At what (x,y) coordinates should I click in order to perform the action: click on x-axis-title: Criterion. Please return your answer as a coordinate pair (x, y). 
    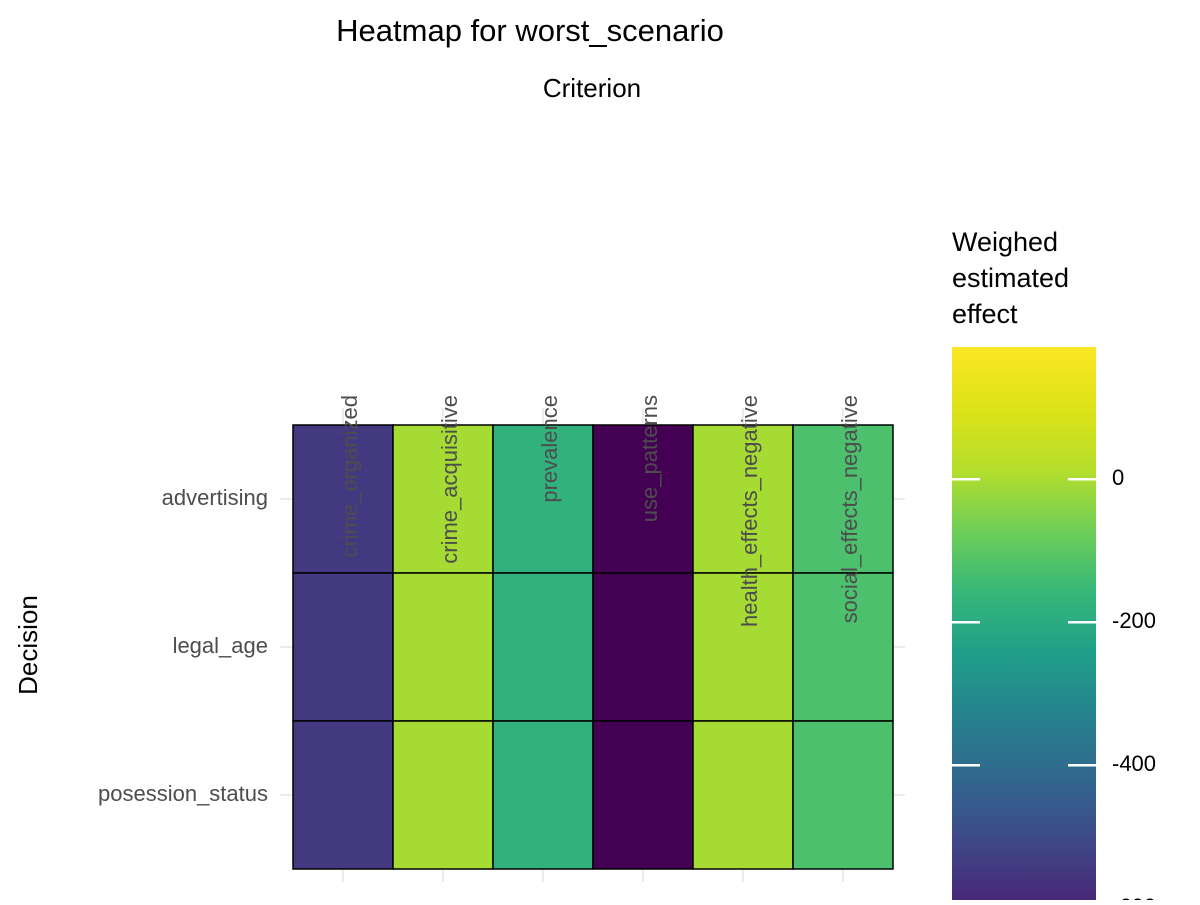
    Looking at the image, I should click on (592, 88).